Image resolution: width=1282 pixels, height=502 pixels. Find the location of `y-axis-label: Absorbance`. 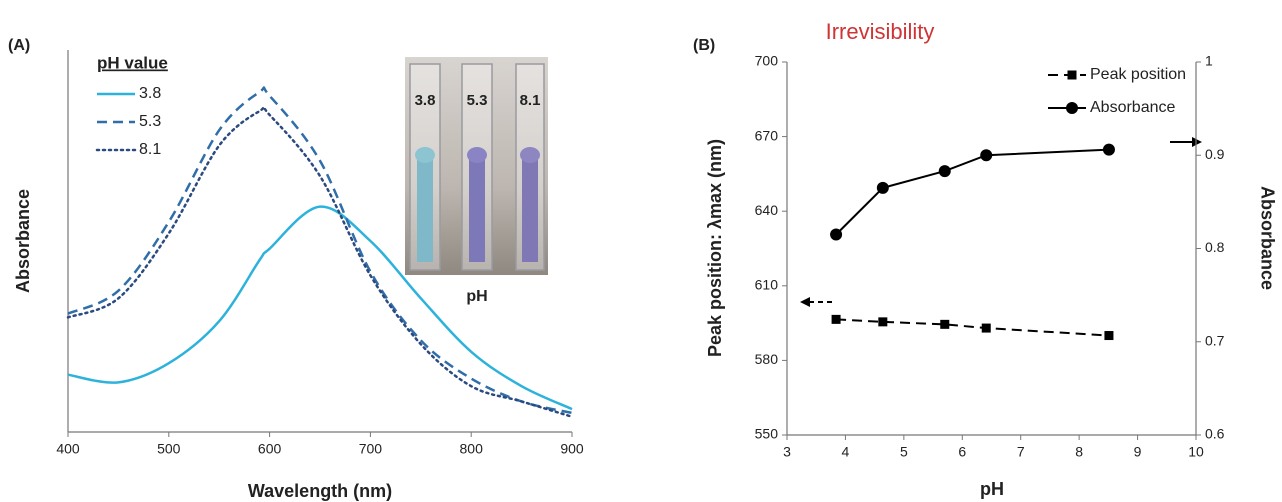

y-axis-label: Absorbance is located at coordinates (23, 241).